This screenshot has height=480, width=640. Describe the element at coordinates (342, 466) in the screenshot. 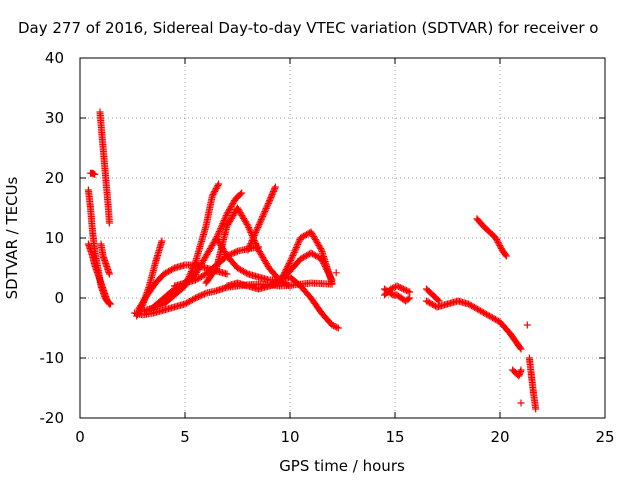

I see `x-axis-label: GPS time / hours` at that location.